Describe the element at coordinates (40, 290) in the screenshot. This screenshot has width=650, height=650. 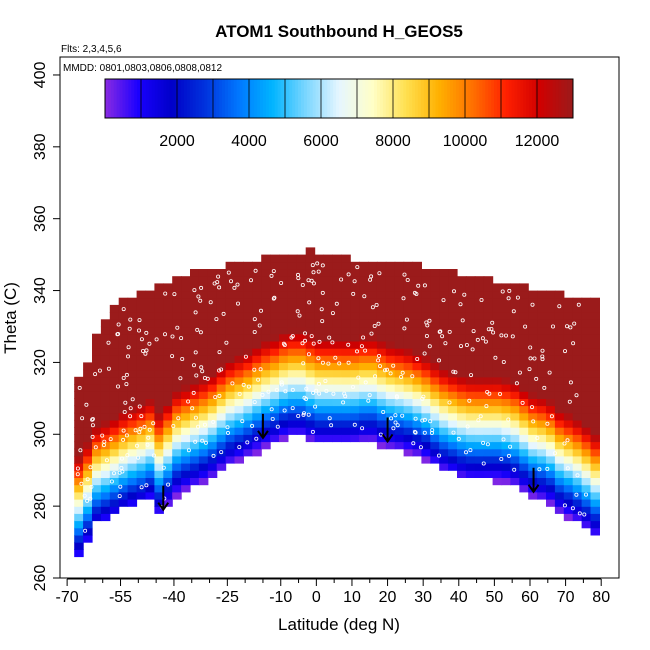
I see `y-tick-label: 340` at that location.